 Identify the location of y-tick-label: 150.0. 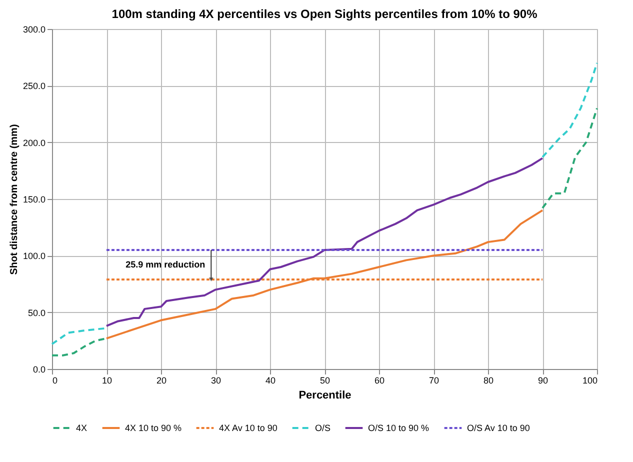
(34, 199).